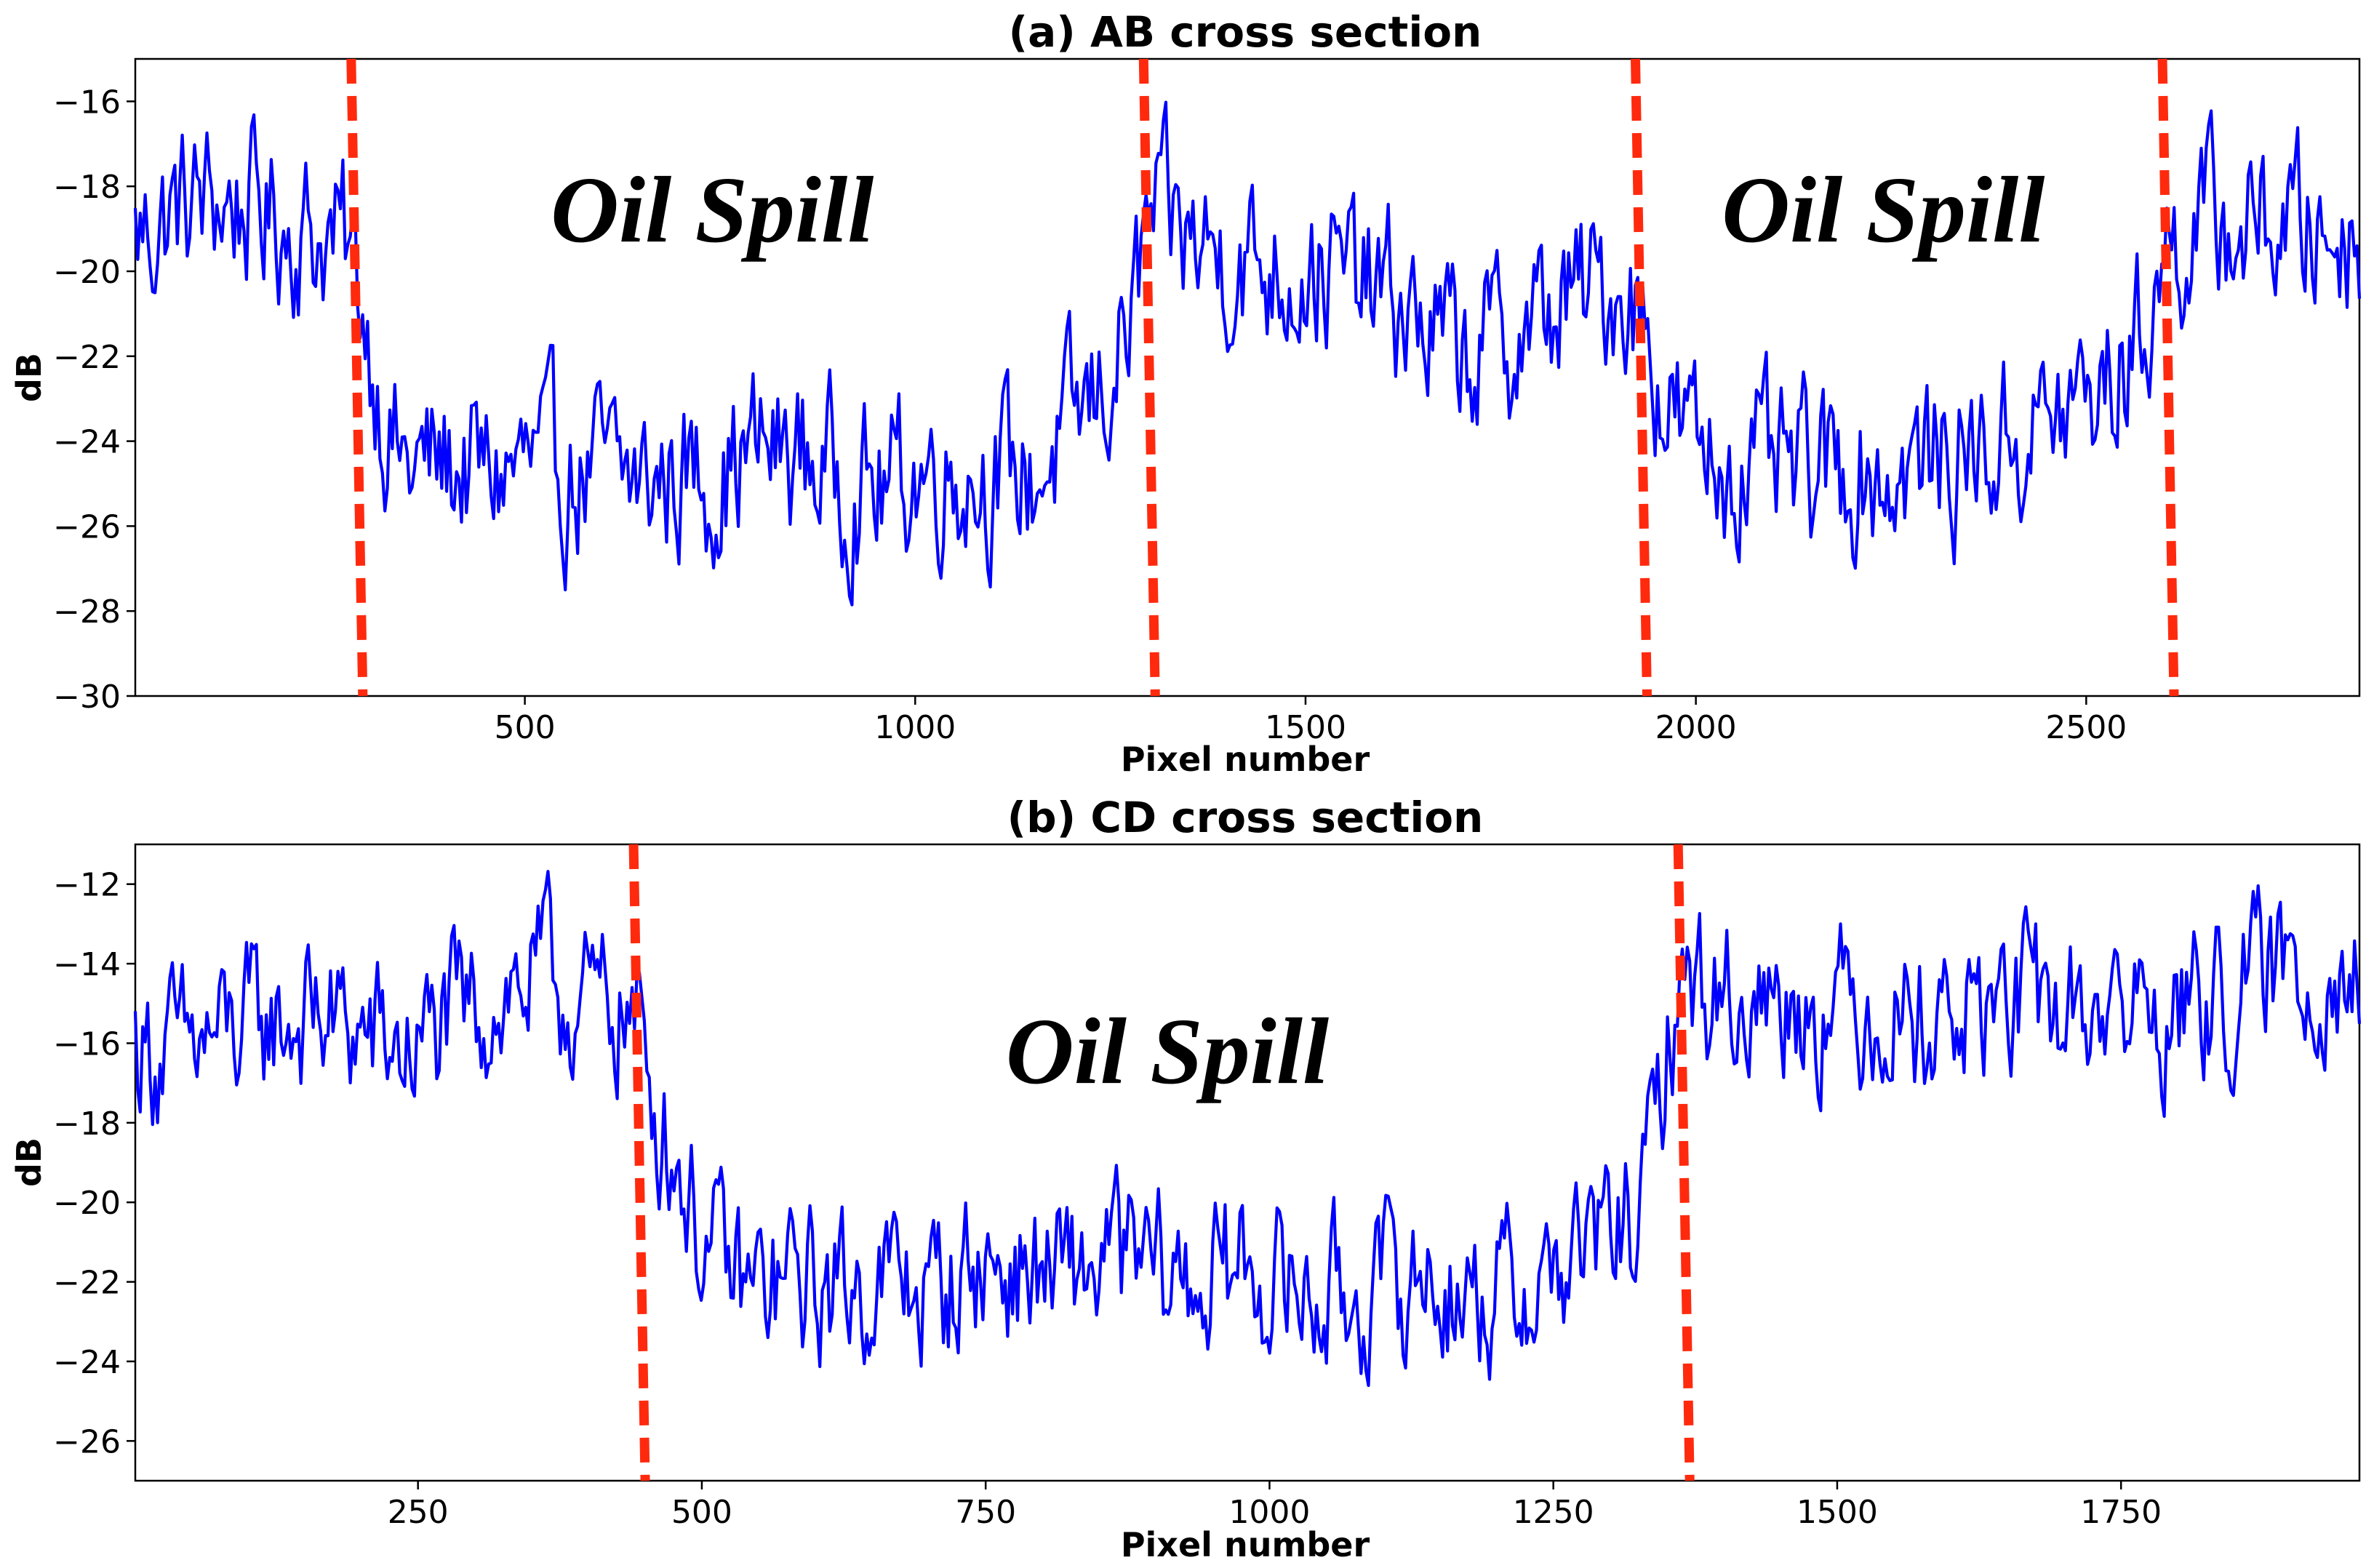  I want to click on x-tick-label: 1750, so click(2121, 1512).